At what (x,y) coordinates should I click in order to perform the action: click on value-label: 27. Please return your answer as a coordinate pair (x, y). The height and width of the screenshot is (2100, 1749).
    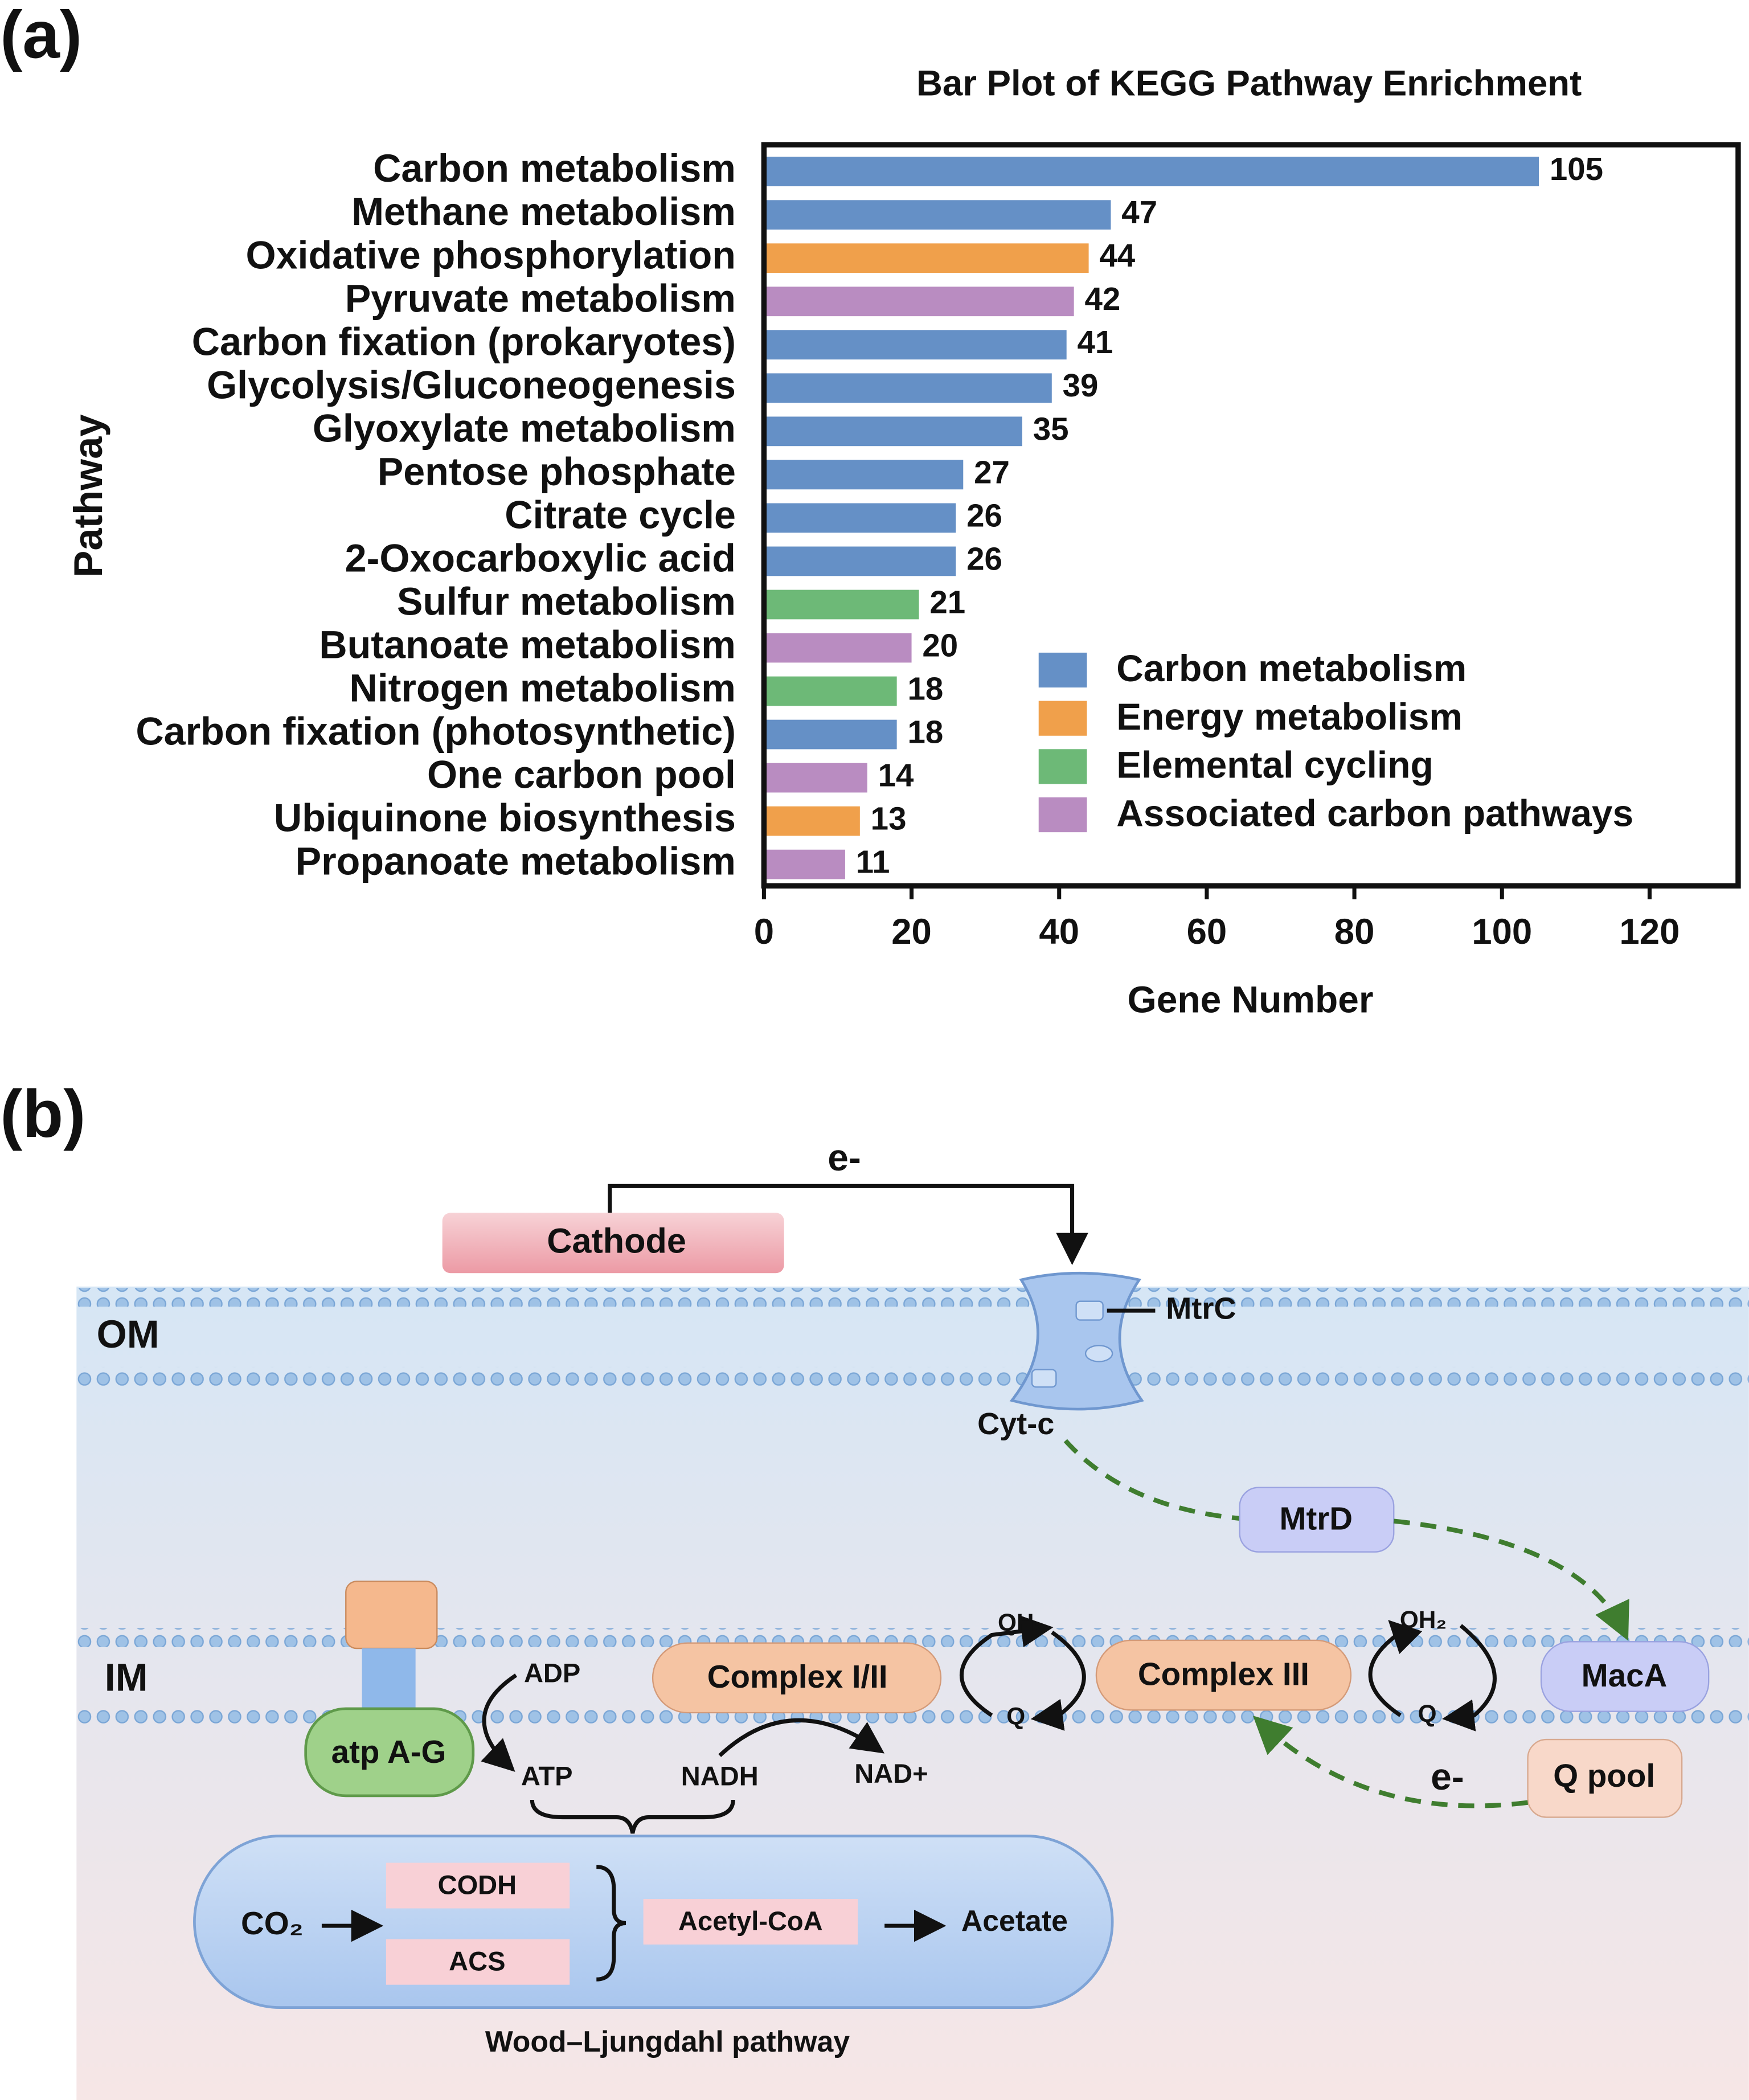
    Looking at the image, I should click on (992, 472).